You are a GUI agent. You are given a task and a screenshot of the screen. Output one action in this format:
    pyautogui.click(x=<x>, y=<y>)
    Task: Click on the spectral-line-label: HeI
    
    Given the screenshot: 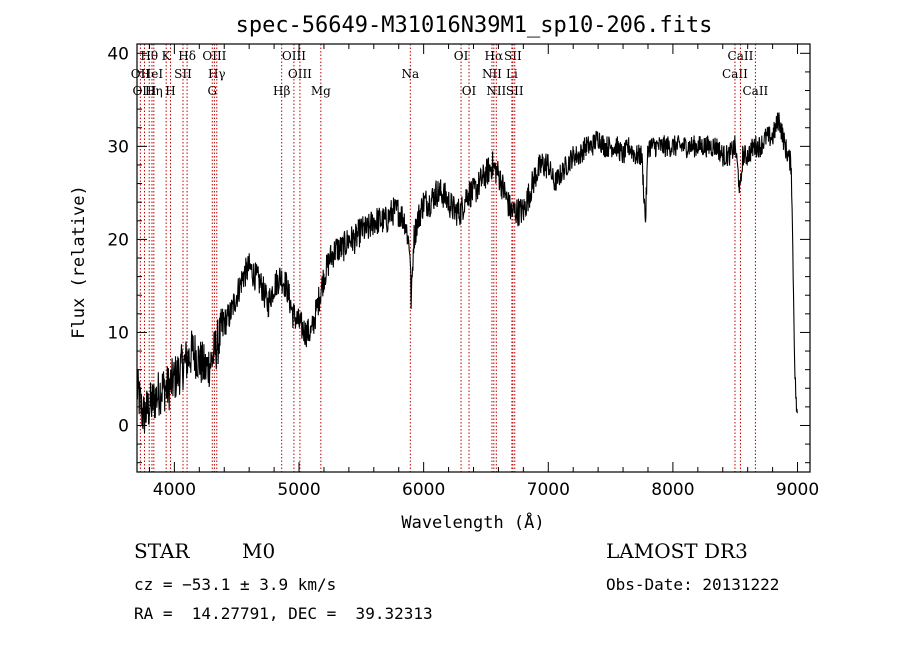 What is the action you would take?
    pyautogui.click(x=152, y=74)
    